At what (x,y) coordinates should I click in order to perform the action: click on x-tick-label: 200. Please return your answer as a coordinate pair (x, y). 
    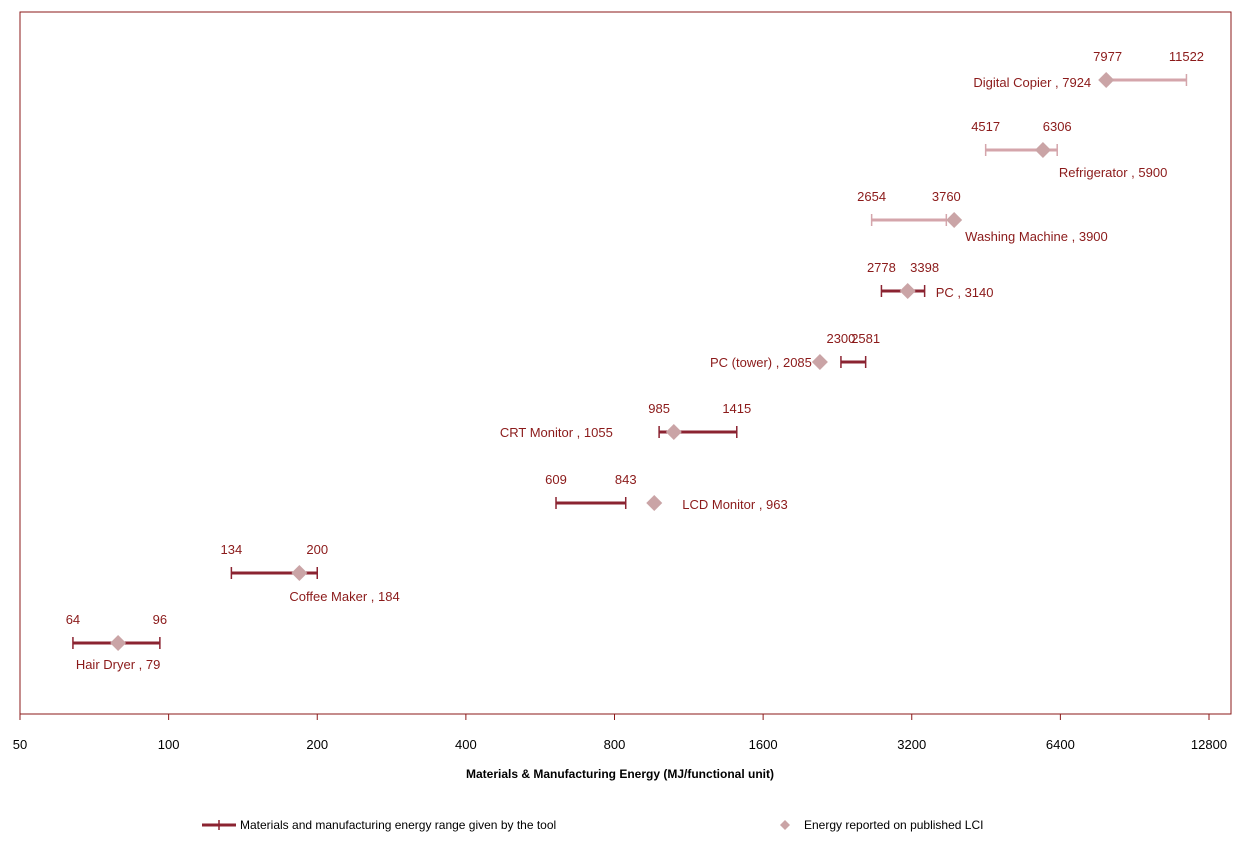
    Looking at the image, I should click on (317, 744).